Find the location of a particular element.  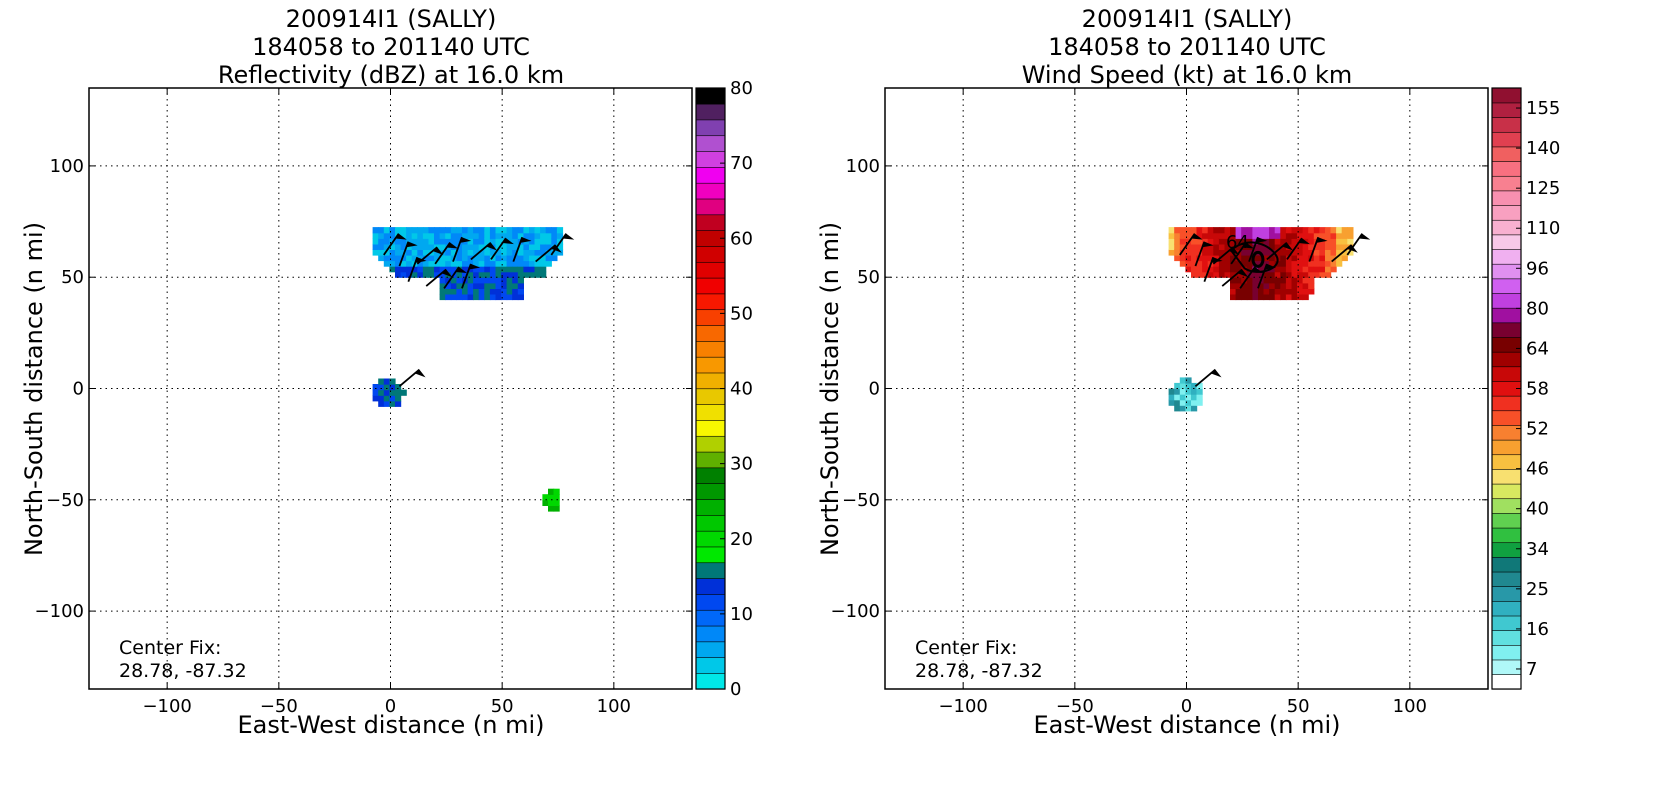

right-wind-barbs is located at coordinates (1275, 310).